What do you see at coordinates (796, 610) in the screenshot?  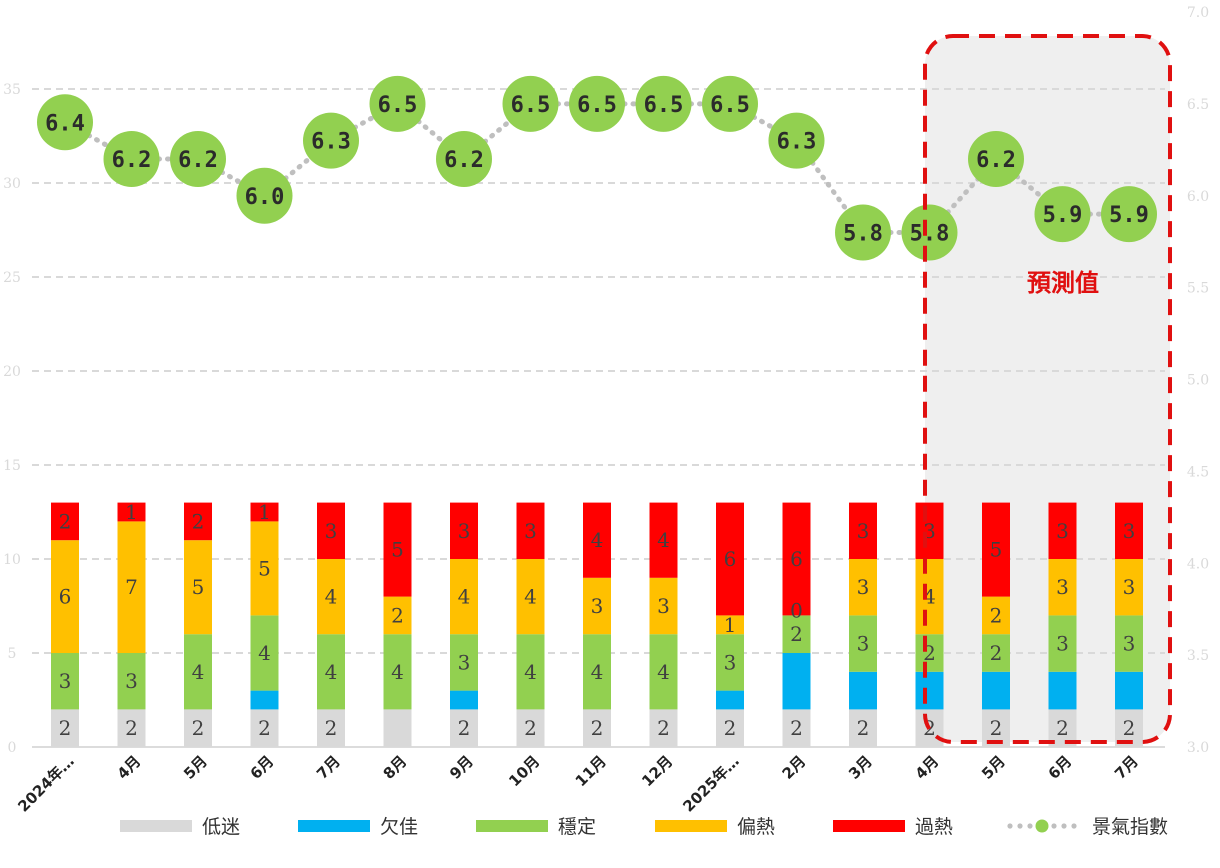 I see `bar-segment-label: 0` at bounding box center [796, 610].